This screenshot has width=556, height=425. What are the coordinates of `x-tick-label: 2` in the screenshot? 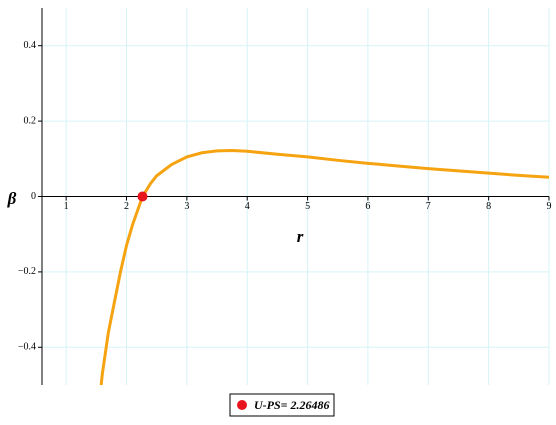 It's located at (126, 206).